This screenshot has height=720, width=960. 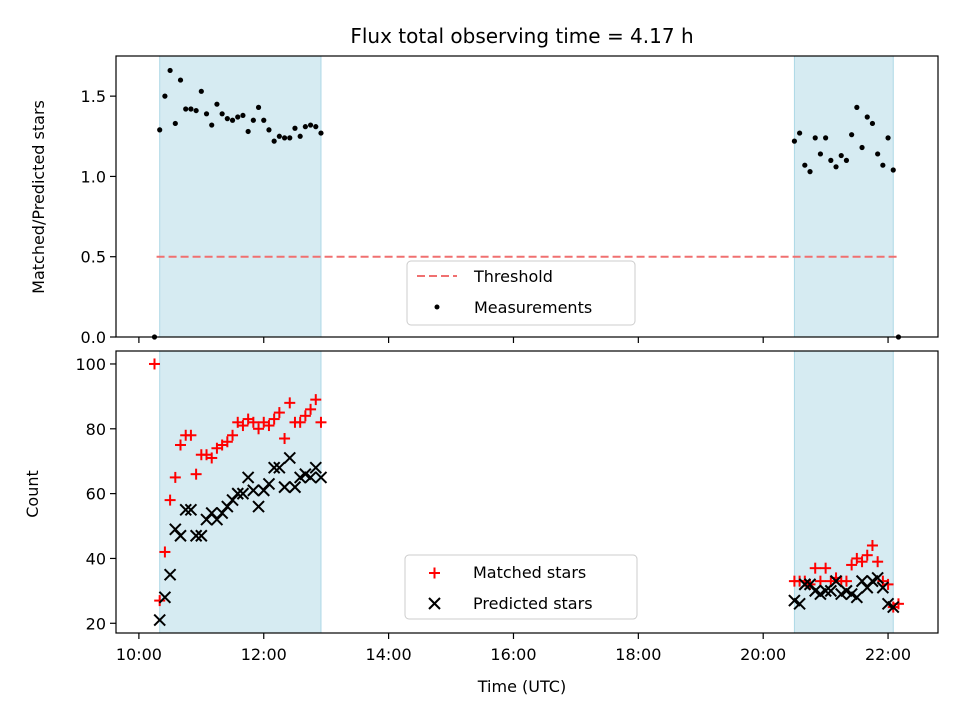 I want to click on x-tick-label: 12:00, so click(x=264, y=654).